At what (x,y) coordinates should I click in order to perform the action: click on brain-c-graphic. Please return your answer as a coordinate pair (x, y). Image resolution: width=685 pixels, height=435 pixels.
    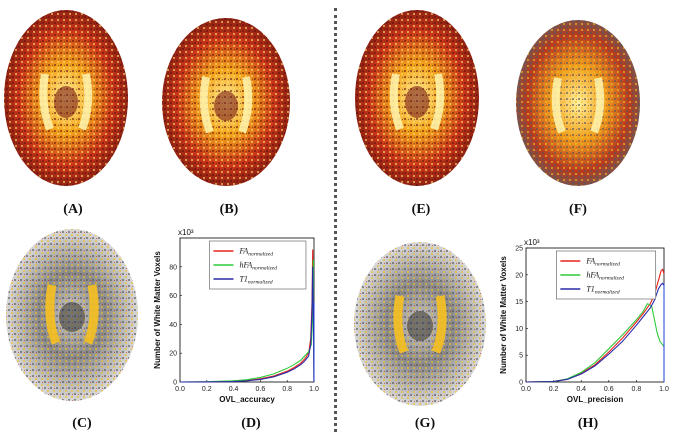
    Looking at the image, I should click on (72, 315).